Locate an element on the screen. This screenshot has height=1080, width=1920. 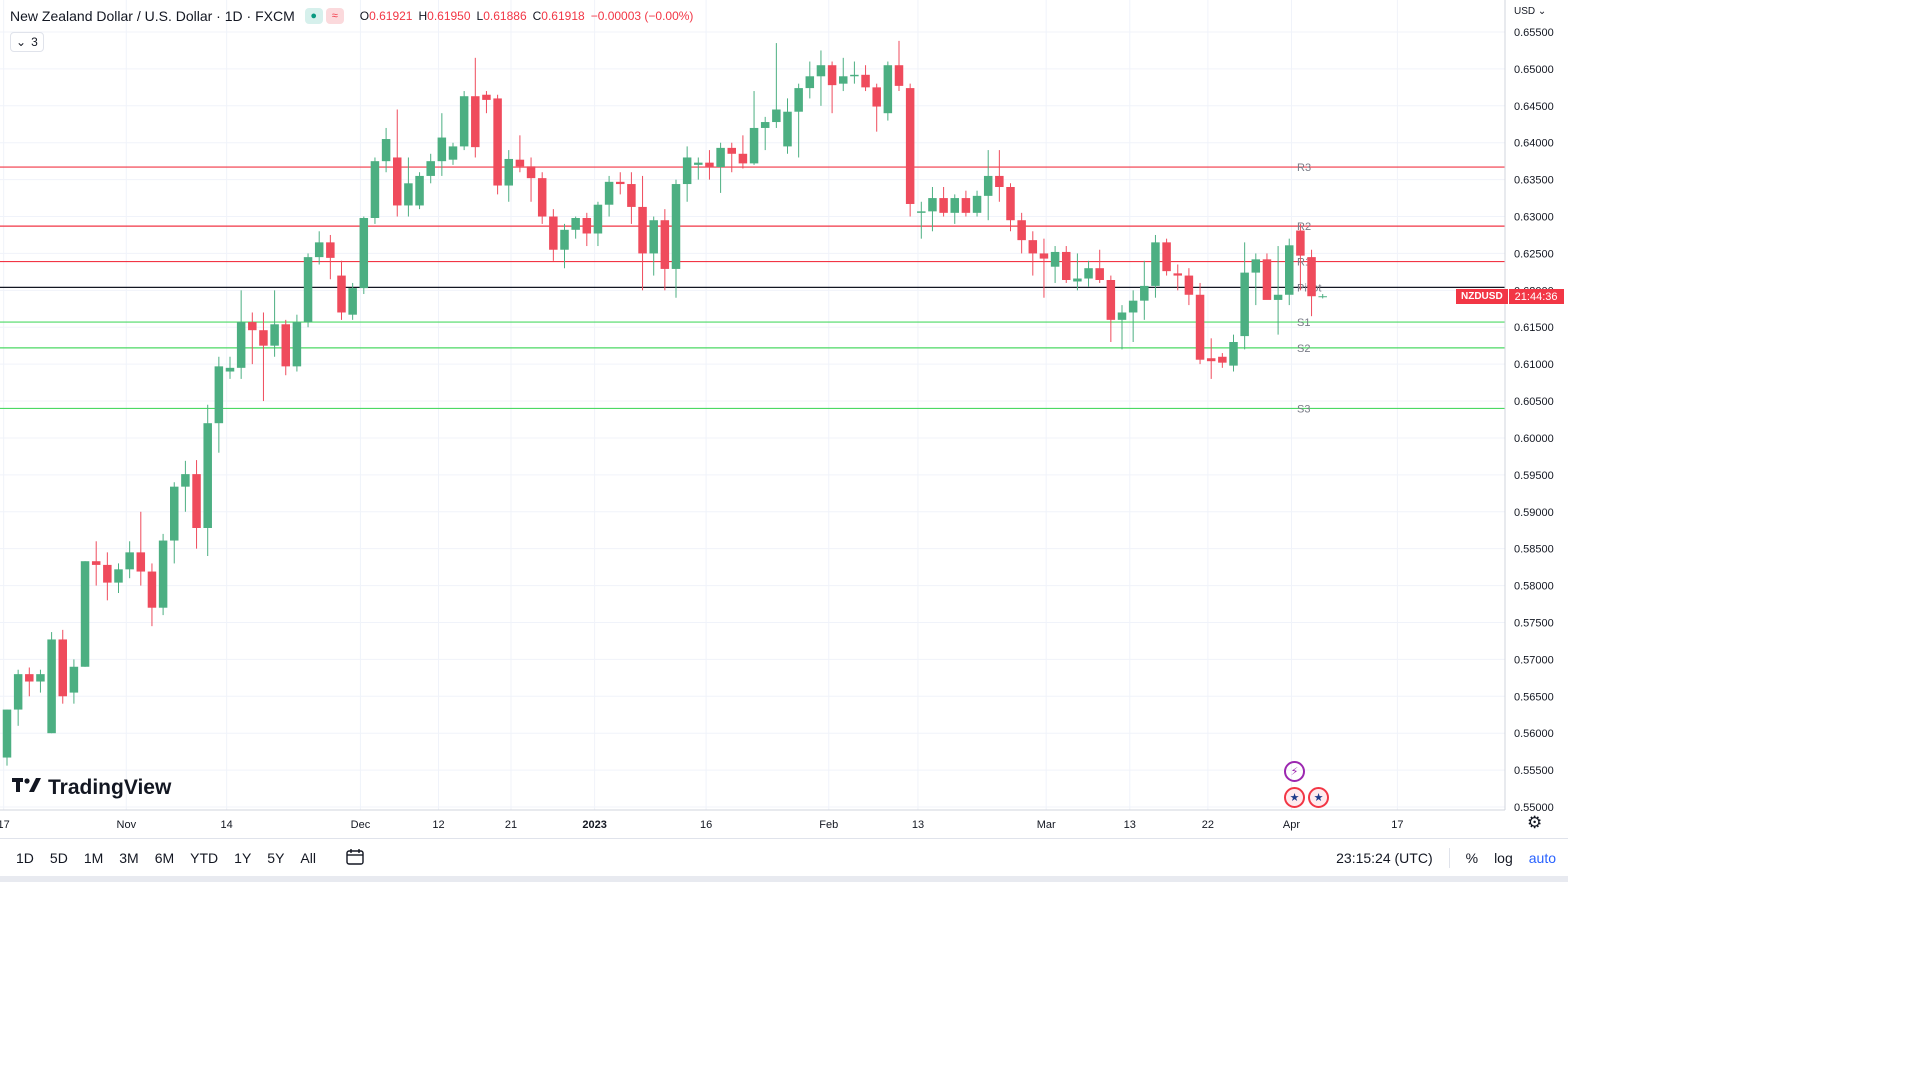
indicators-collapse-button: ⌄ 3 is located at coordinates (27, 42).